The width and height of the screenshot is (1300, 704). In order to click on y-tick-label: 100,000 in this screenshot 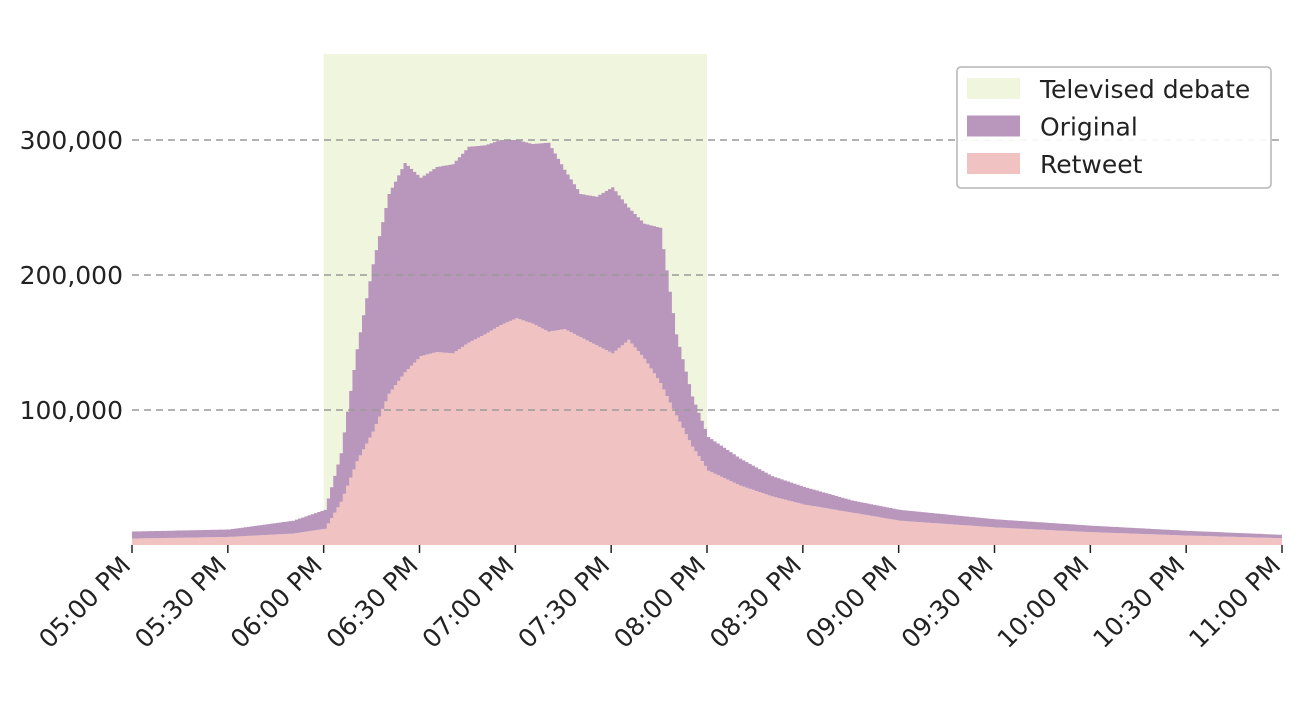, I will do `click(71, 410)`.